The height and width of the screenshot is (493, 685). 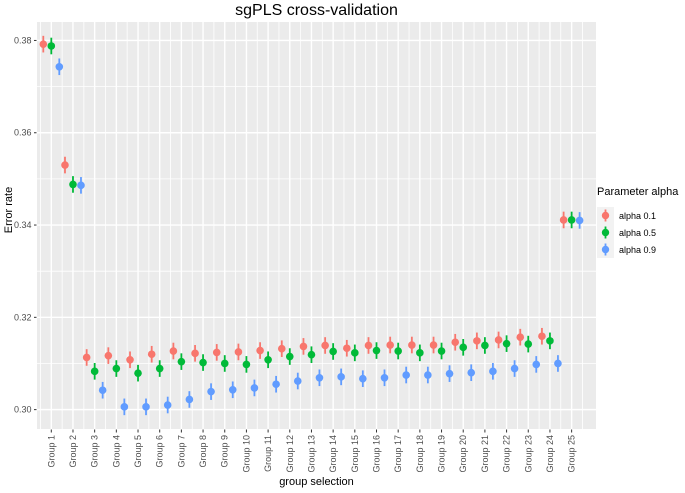 What do you see at coordinates (9, 210) in the screenshot?
I see `y-axis-title: Error rate` at bounding box center [9, 210].